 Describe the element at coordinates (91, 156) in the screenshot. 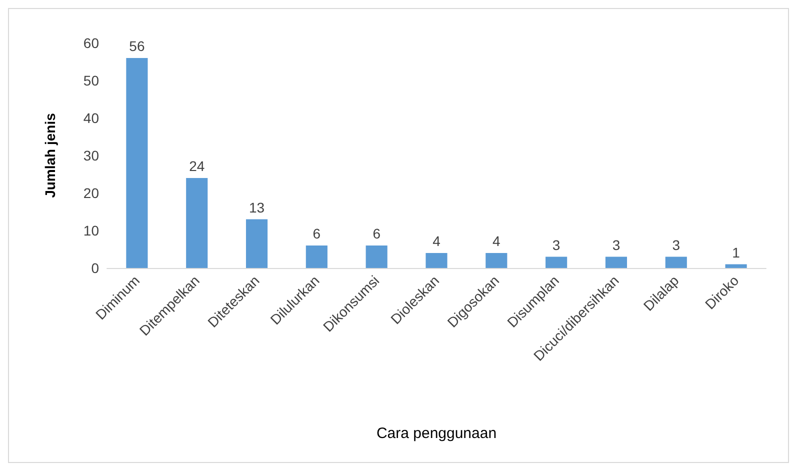

I see `y-tick-label: 30` at that location.